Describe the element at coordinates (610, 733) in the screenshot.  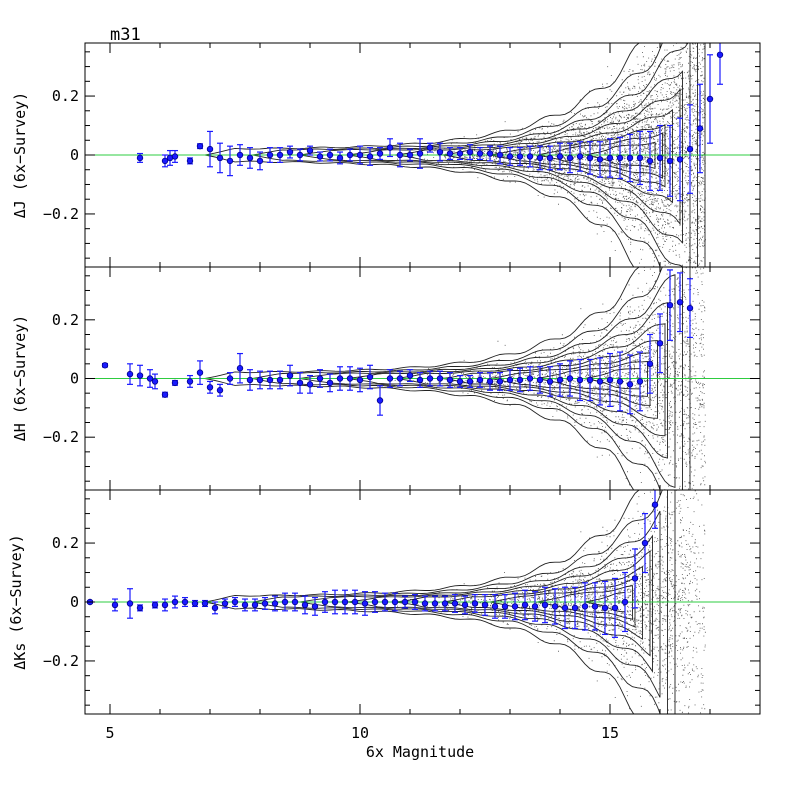
I see `x-tick-label: 15` at that location.